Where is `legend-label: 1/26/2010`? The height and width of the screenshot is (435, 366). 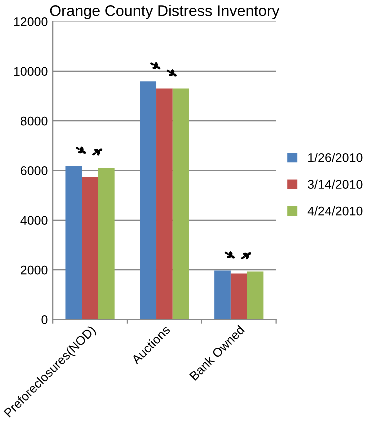 legend-label: 1/26/2010 is located at coordinates (335, 157).